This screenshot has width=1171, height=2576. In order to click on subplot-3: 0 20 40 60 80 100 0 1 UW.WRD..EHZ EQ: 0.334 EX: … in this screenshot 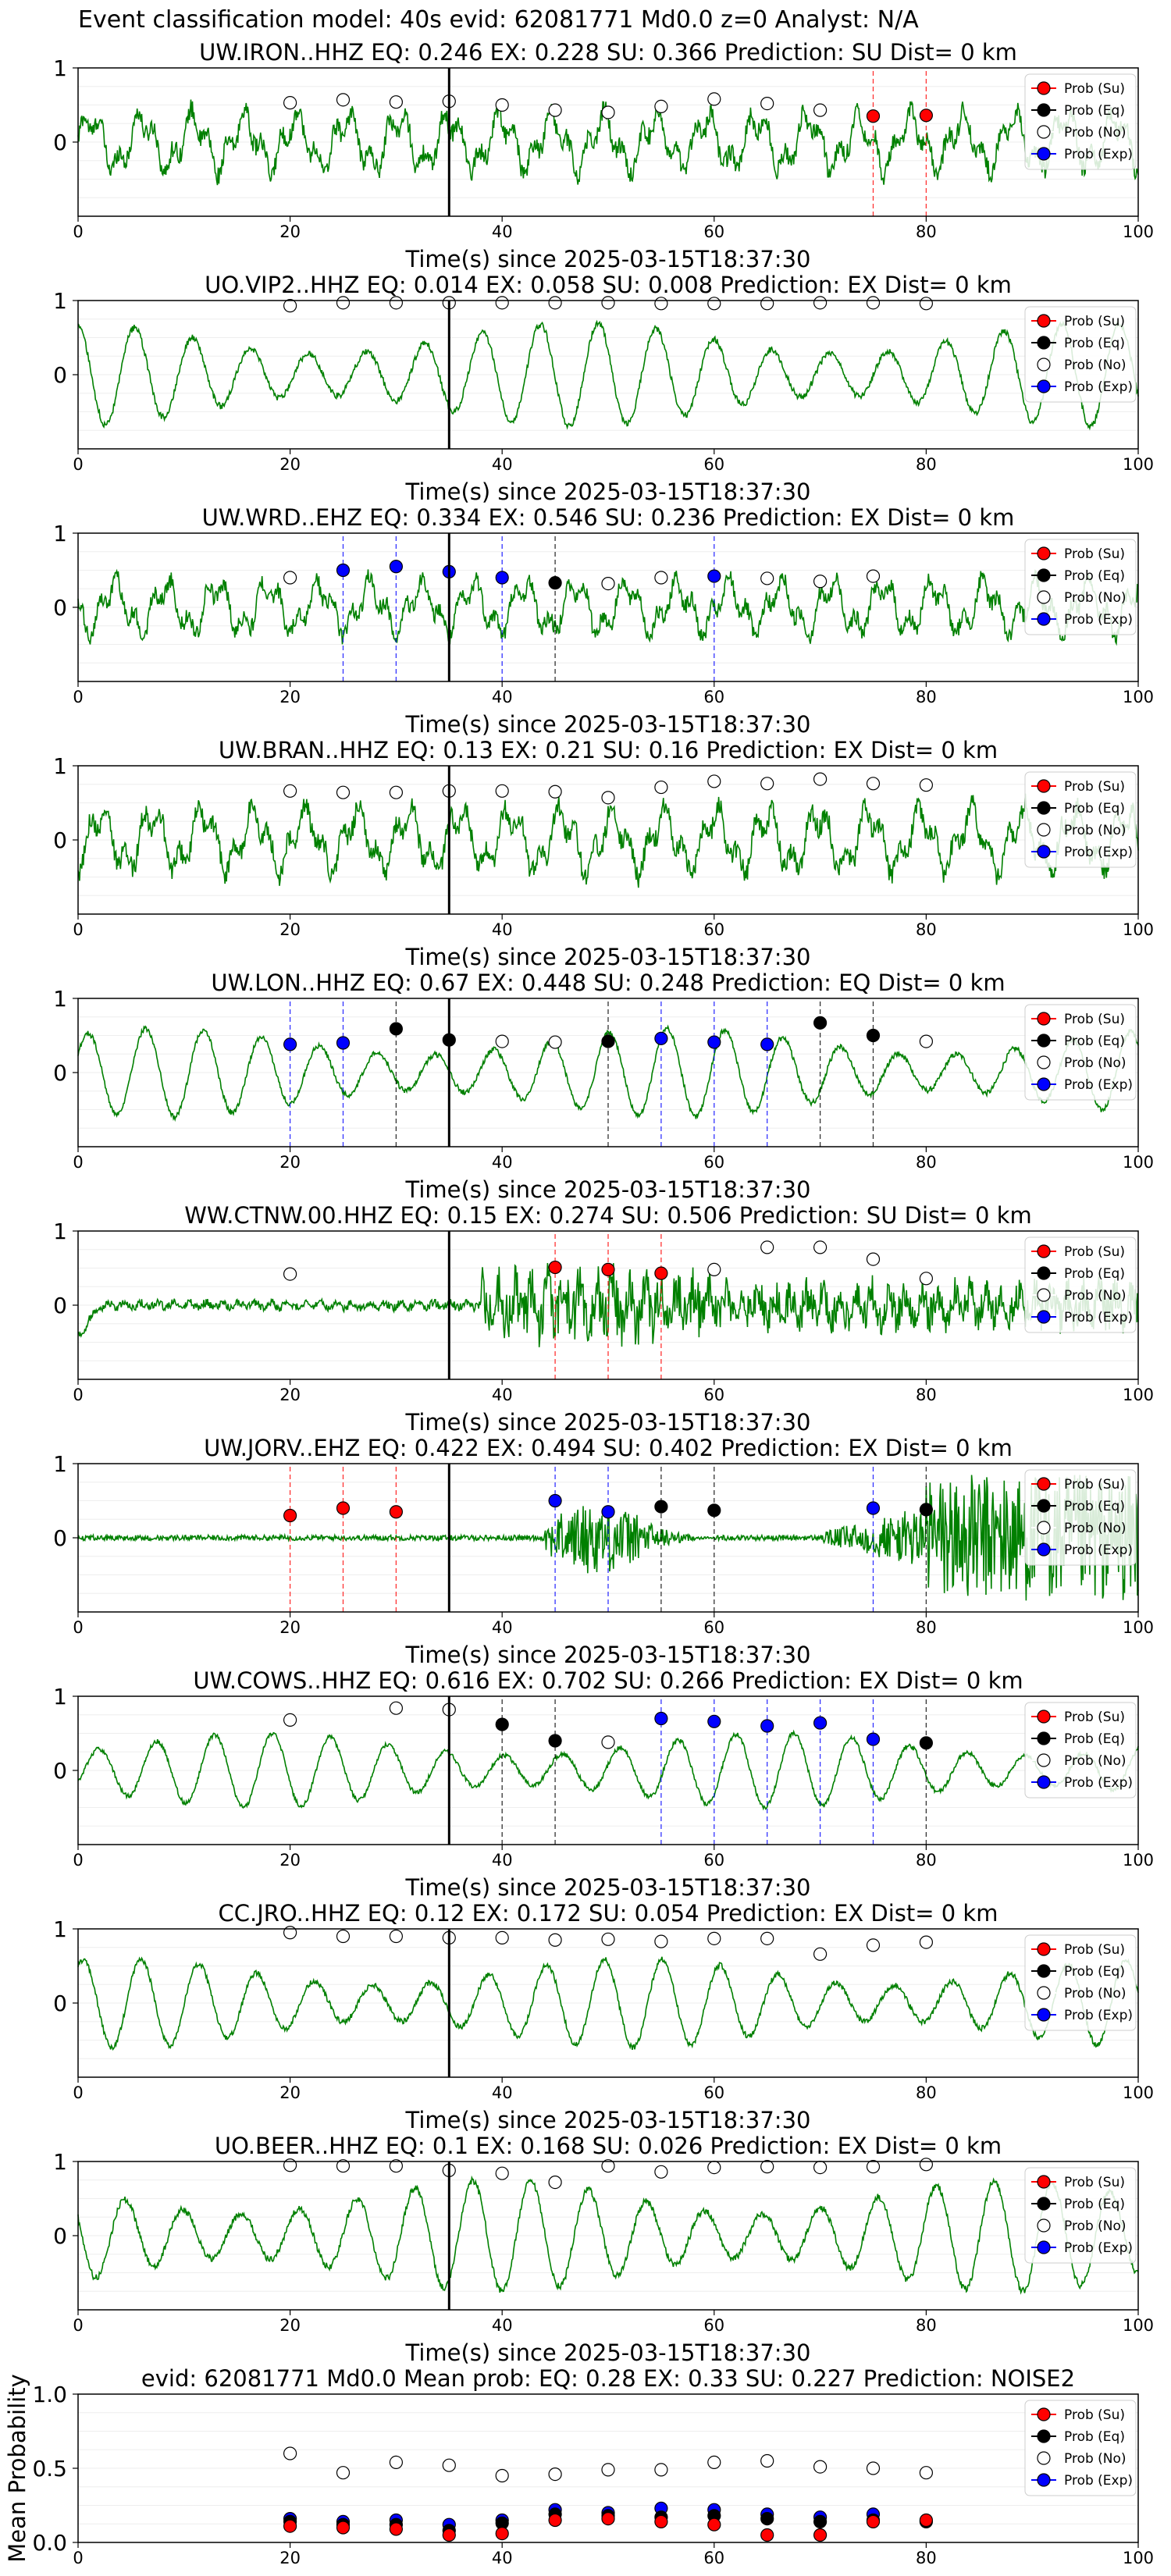, I will do `click(603, 621)`.